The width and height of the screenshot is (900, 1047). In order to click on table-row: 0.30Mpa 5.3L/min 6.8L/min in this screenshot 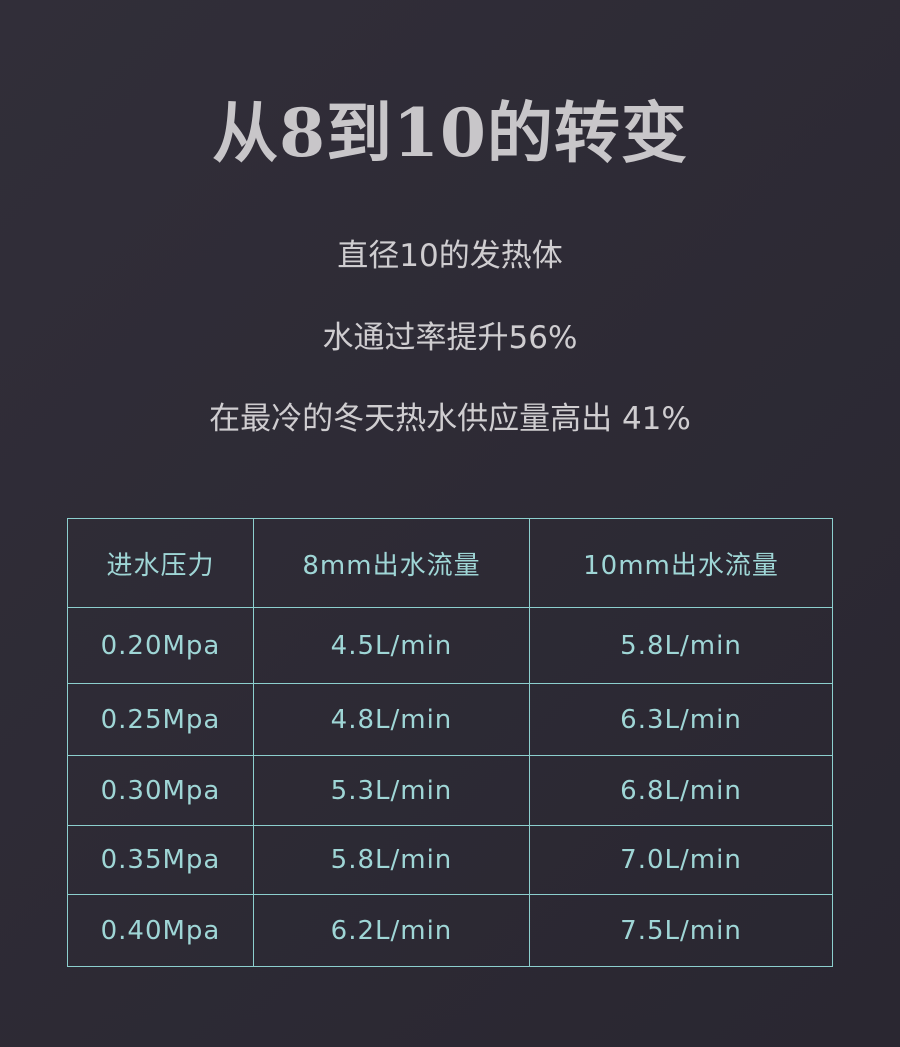, I will do `click(450, 790)`.